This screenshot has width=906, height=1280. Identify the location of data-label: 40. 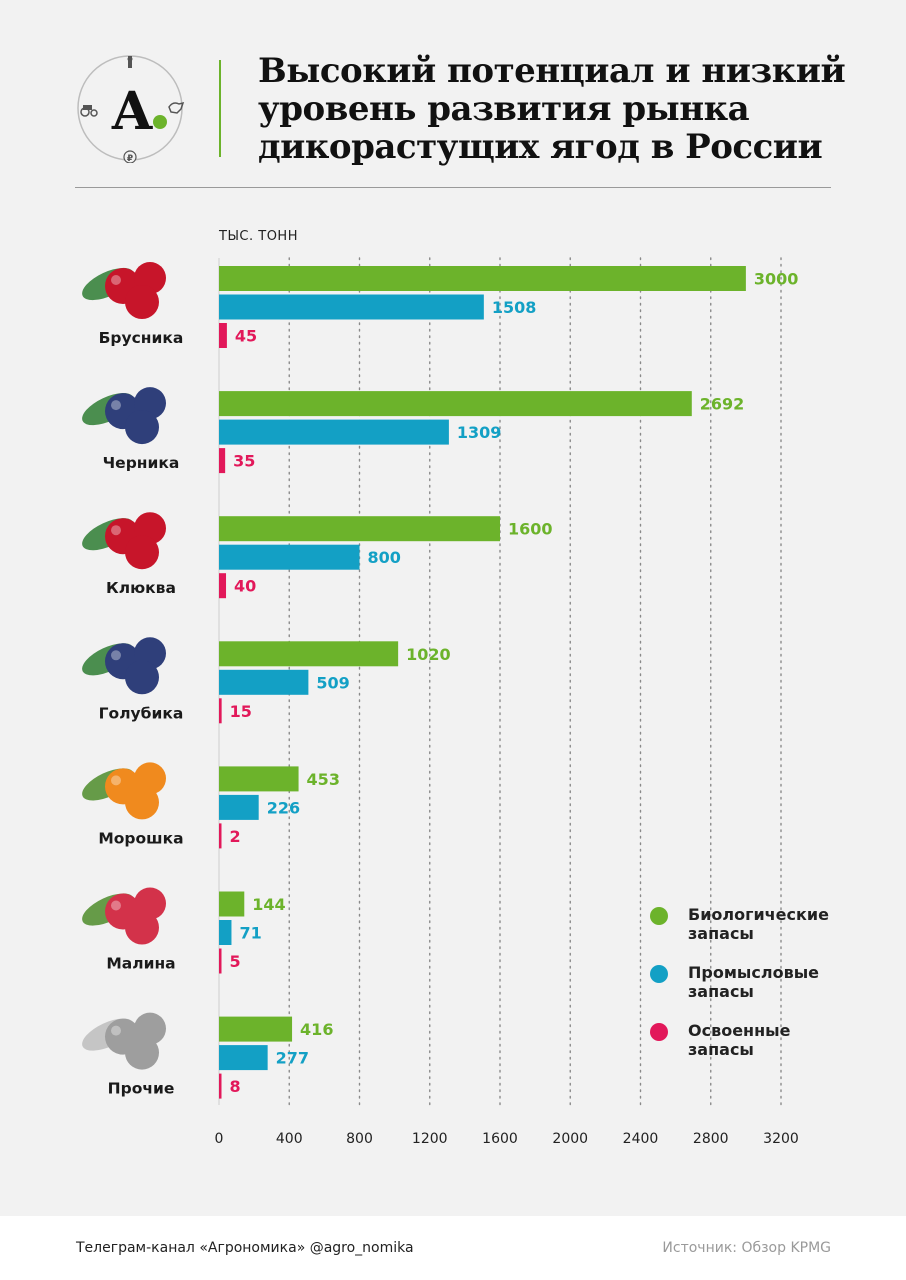
(245, 586).